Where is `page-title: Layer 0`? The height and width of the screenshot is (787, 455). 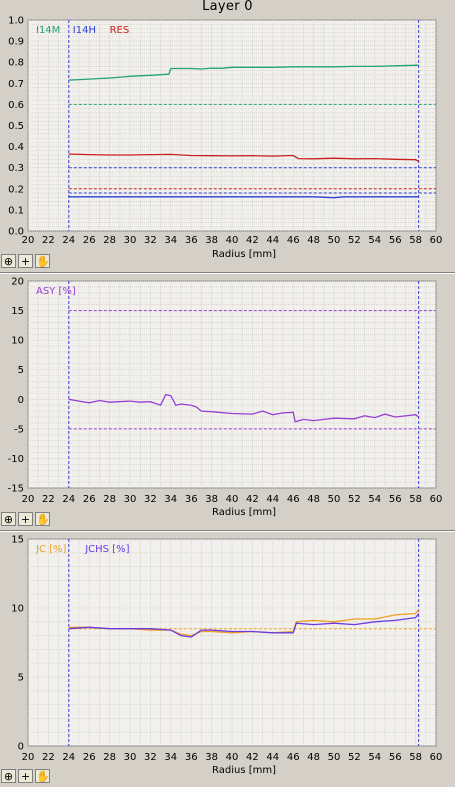
page-title: Layer 0 is located at coordinates (227, 7).